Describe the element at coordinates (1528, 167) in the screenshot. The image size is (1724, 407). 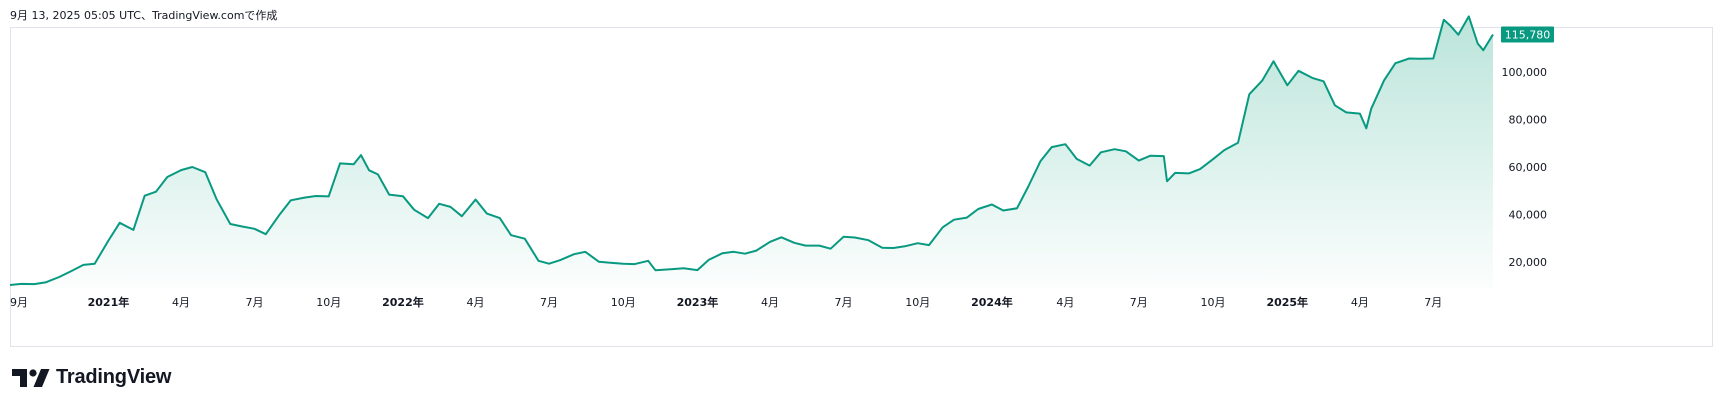
I see `price-axis-tick: 60,000` at that location.